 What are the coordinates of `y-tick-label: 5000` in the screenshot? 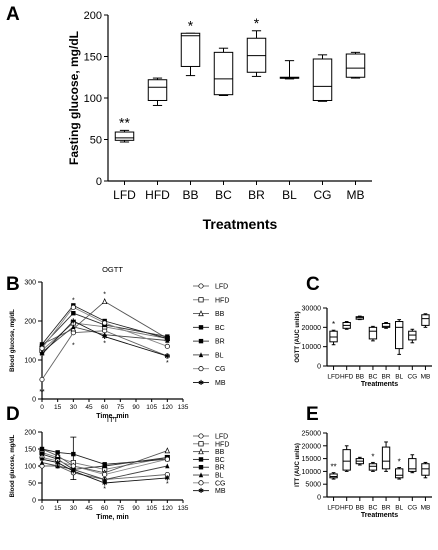 It's located at (313, 485).